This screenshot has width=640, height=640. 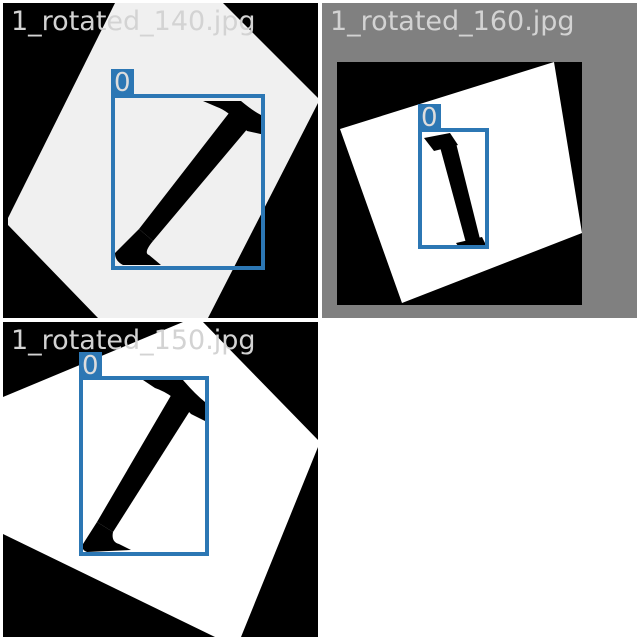 What do you see at coordinates (133, 340) in the screenshot?
I see `file-name-label: 1_rotated_150.jpg` at bounding box center [133, 340].